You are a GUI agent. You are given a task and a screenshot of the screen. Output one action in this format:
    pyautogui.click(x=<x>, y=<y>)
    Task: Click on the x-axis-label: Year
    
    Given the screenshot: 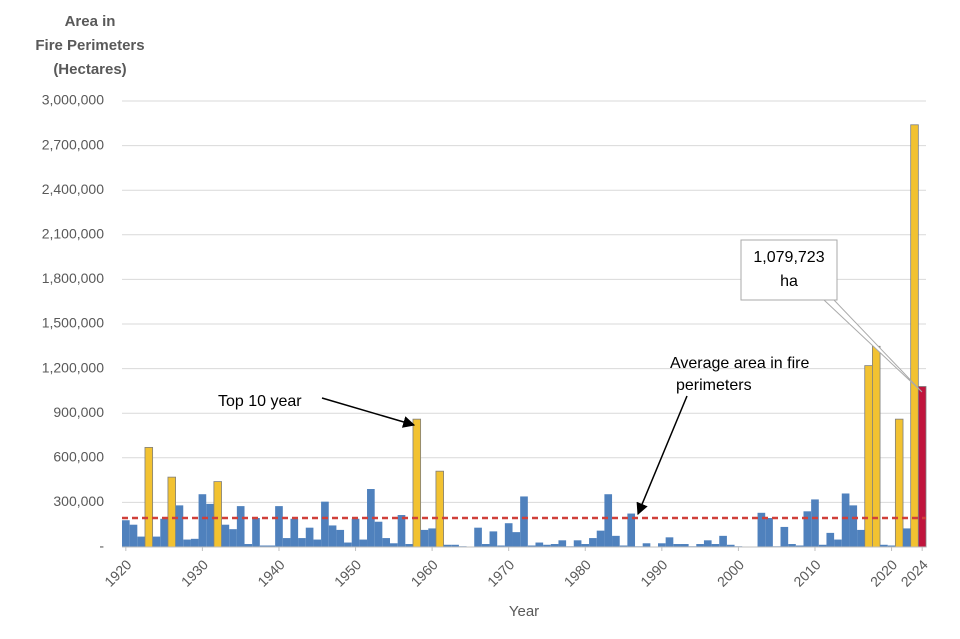 What is the action you would take?
    pyautogui.click(x=524, y=611)
    